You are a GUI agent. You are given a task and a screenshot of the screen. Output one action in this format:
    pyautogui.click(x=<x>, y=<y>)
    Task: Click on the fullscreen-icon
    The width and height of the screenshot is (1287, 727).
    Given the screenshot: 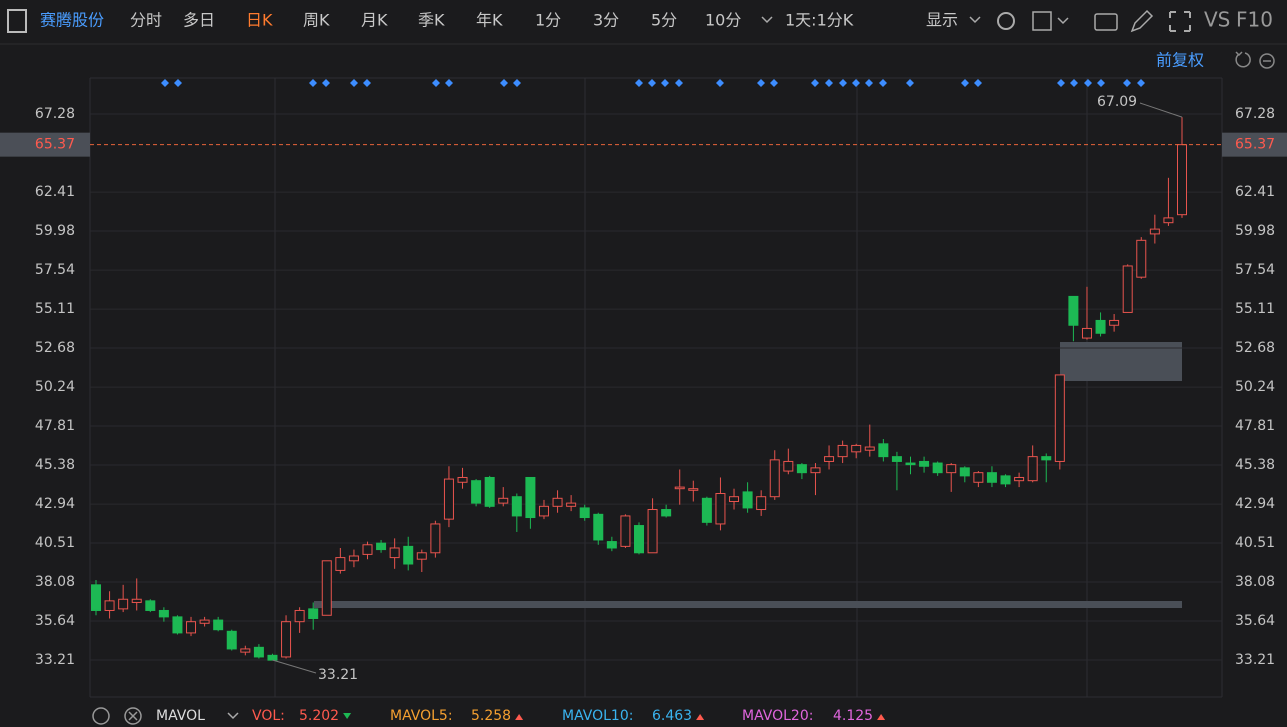 What is the action you would take?
    pyautogui.click(x=1180, y=21)
    